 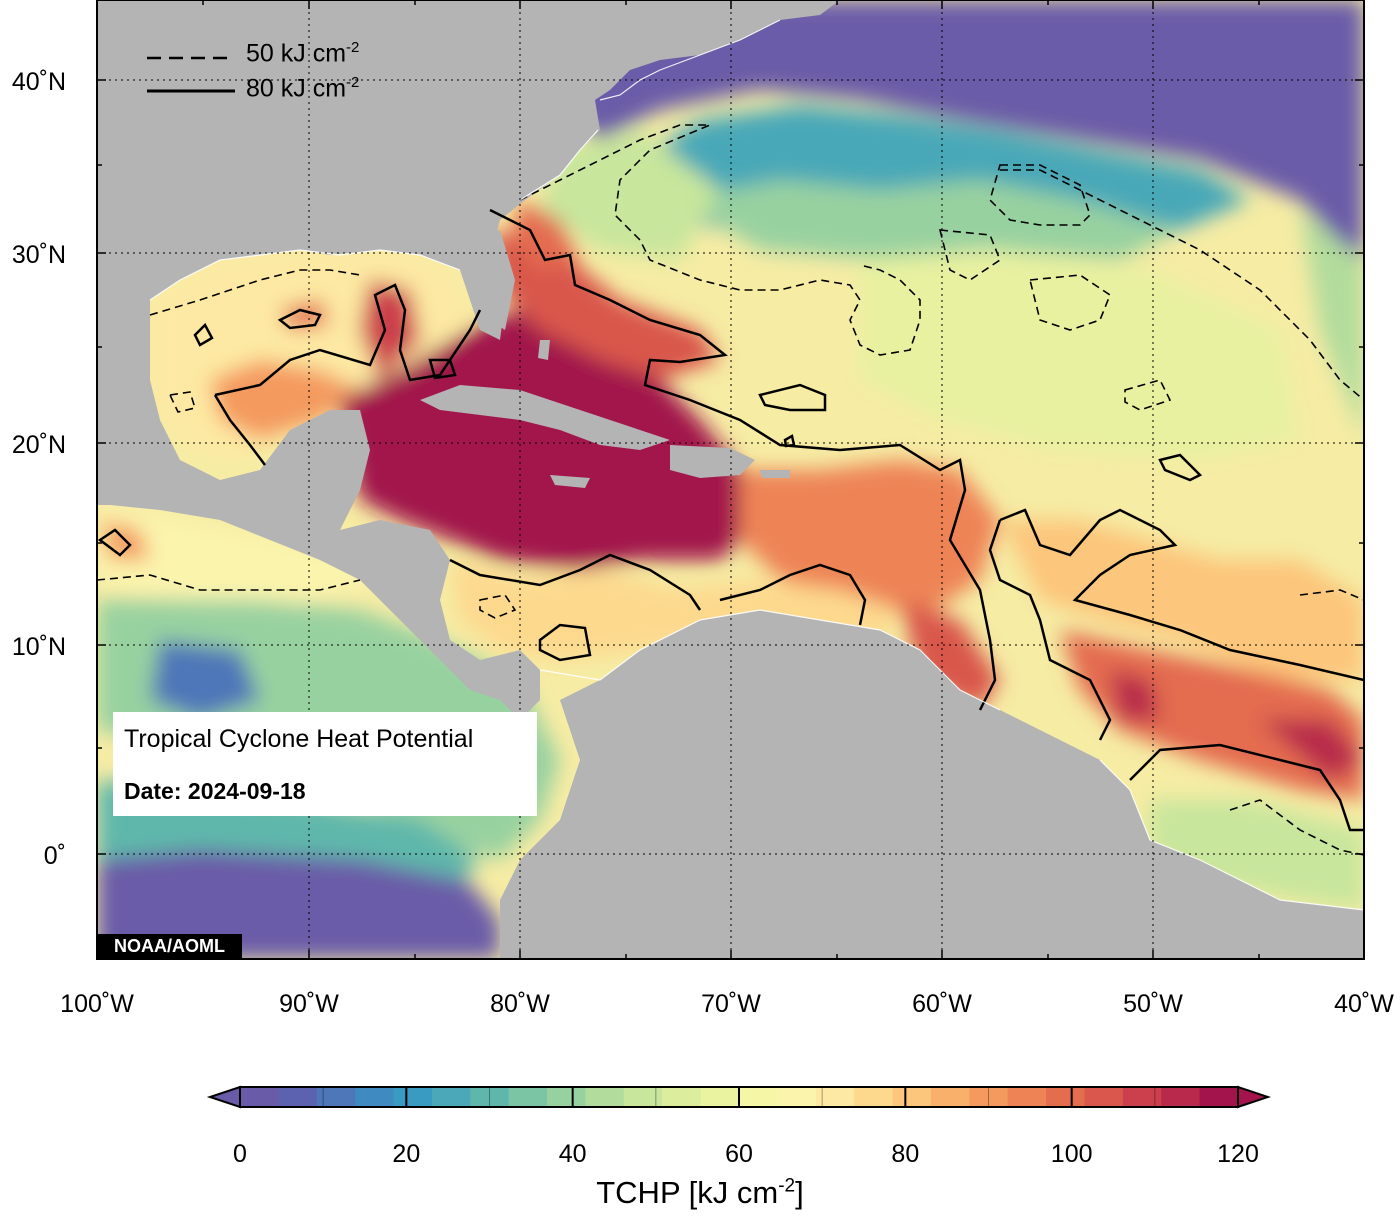 I want to click on colorbar-tick-label: 20, so click(x=406, y=1154).